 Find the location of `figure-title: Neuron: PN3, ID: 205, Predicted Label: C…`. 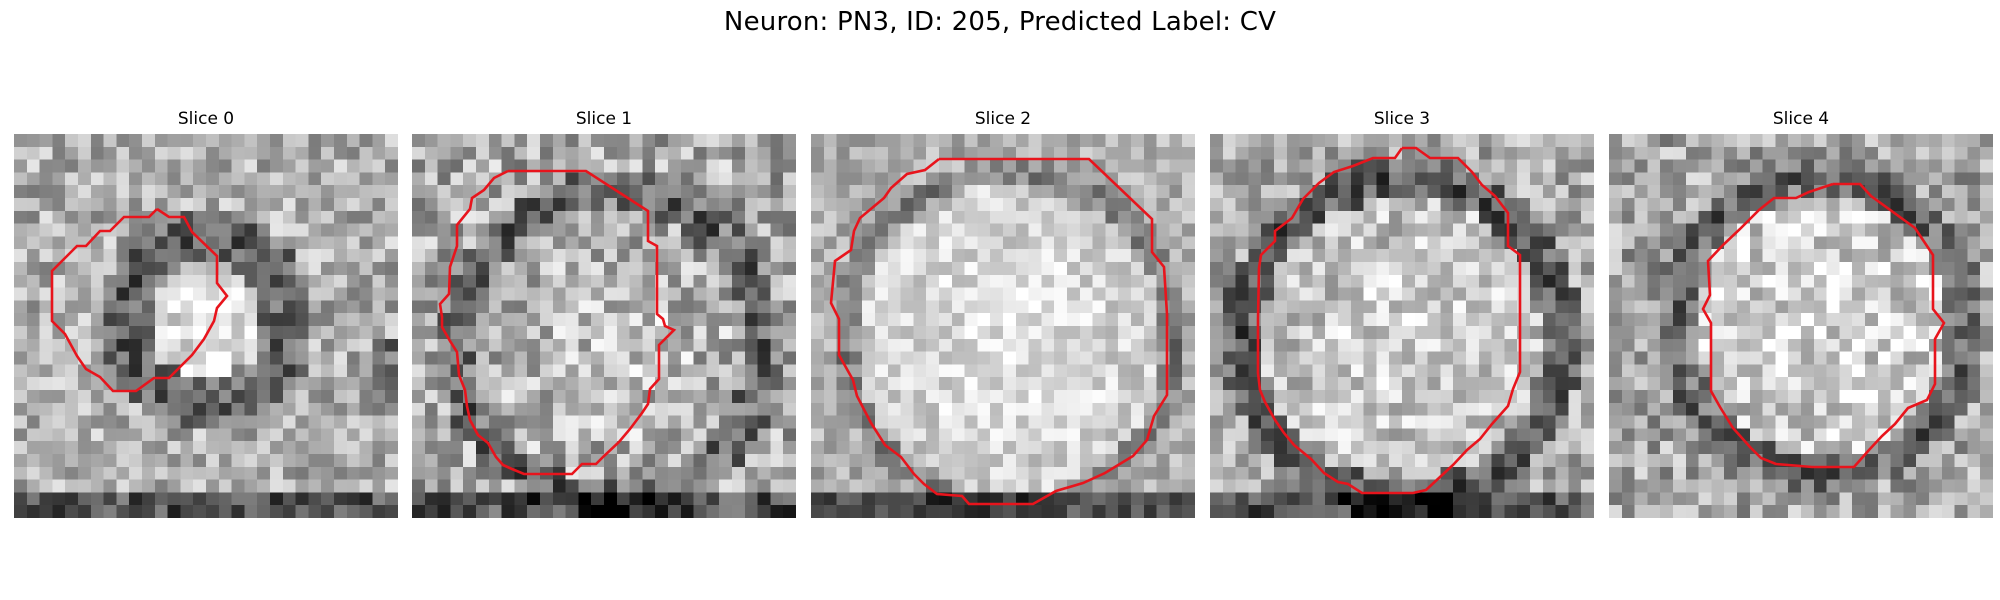

figure-title: Neuron: PN3, ID: 205, Predicted Label: C… is located at coordinates (1000, 22).